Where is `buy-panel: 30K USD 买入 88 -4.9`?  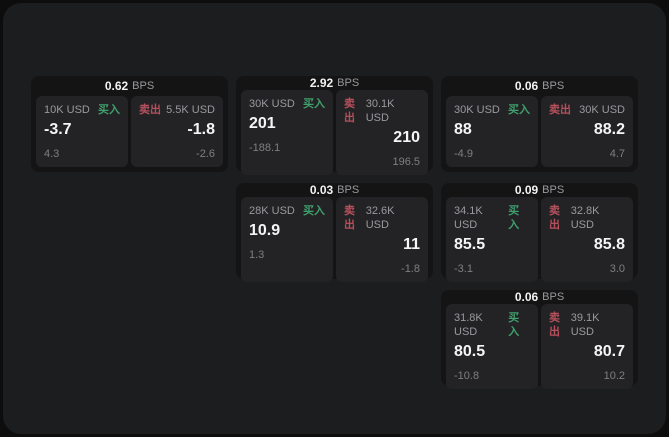 buy-panel: 30K USD 买入 88 -4.9 is located at coordinates (492, 131).